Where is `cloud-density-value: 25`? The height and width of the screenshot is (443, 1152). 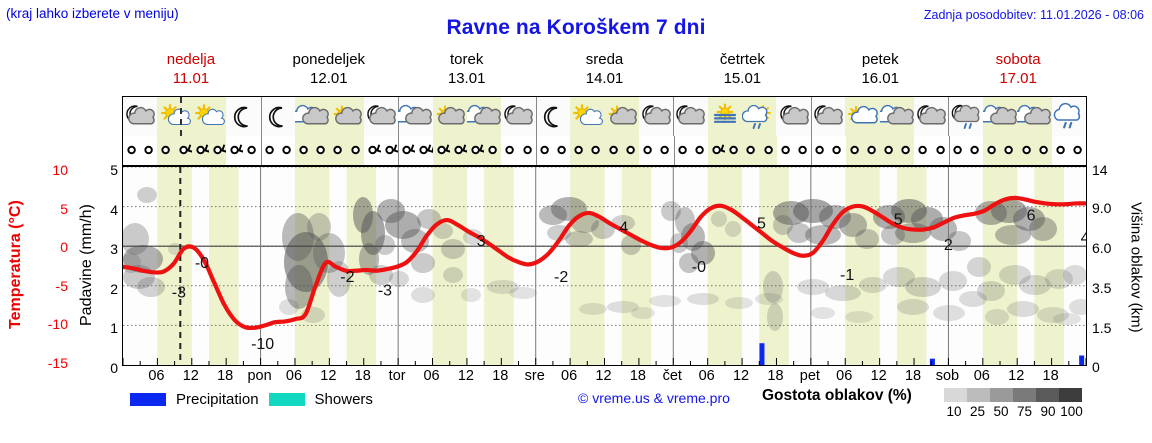 cloud-density-value: 25 is located at coordinates (977, 411).